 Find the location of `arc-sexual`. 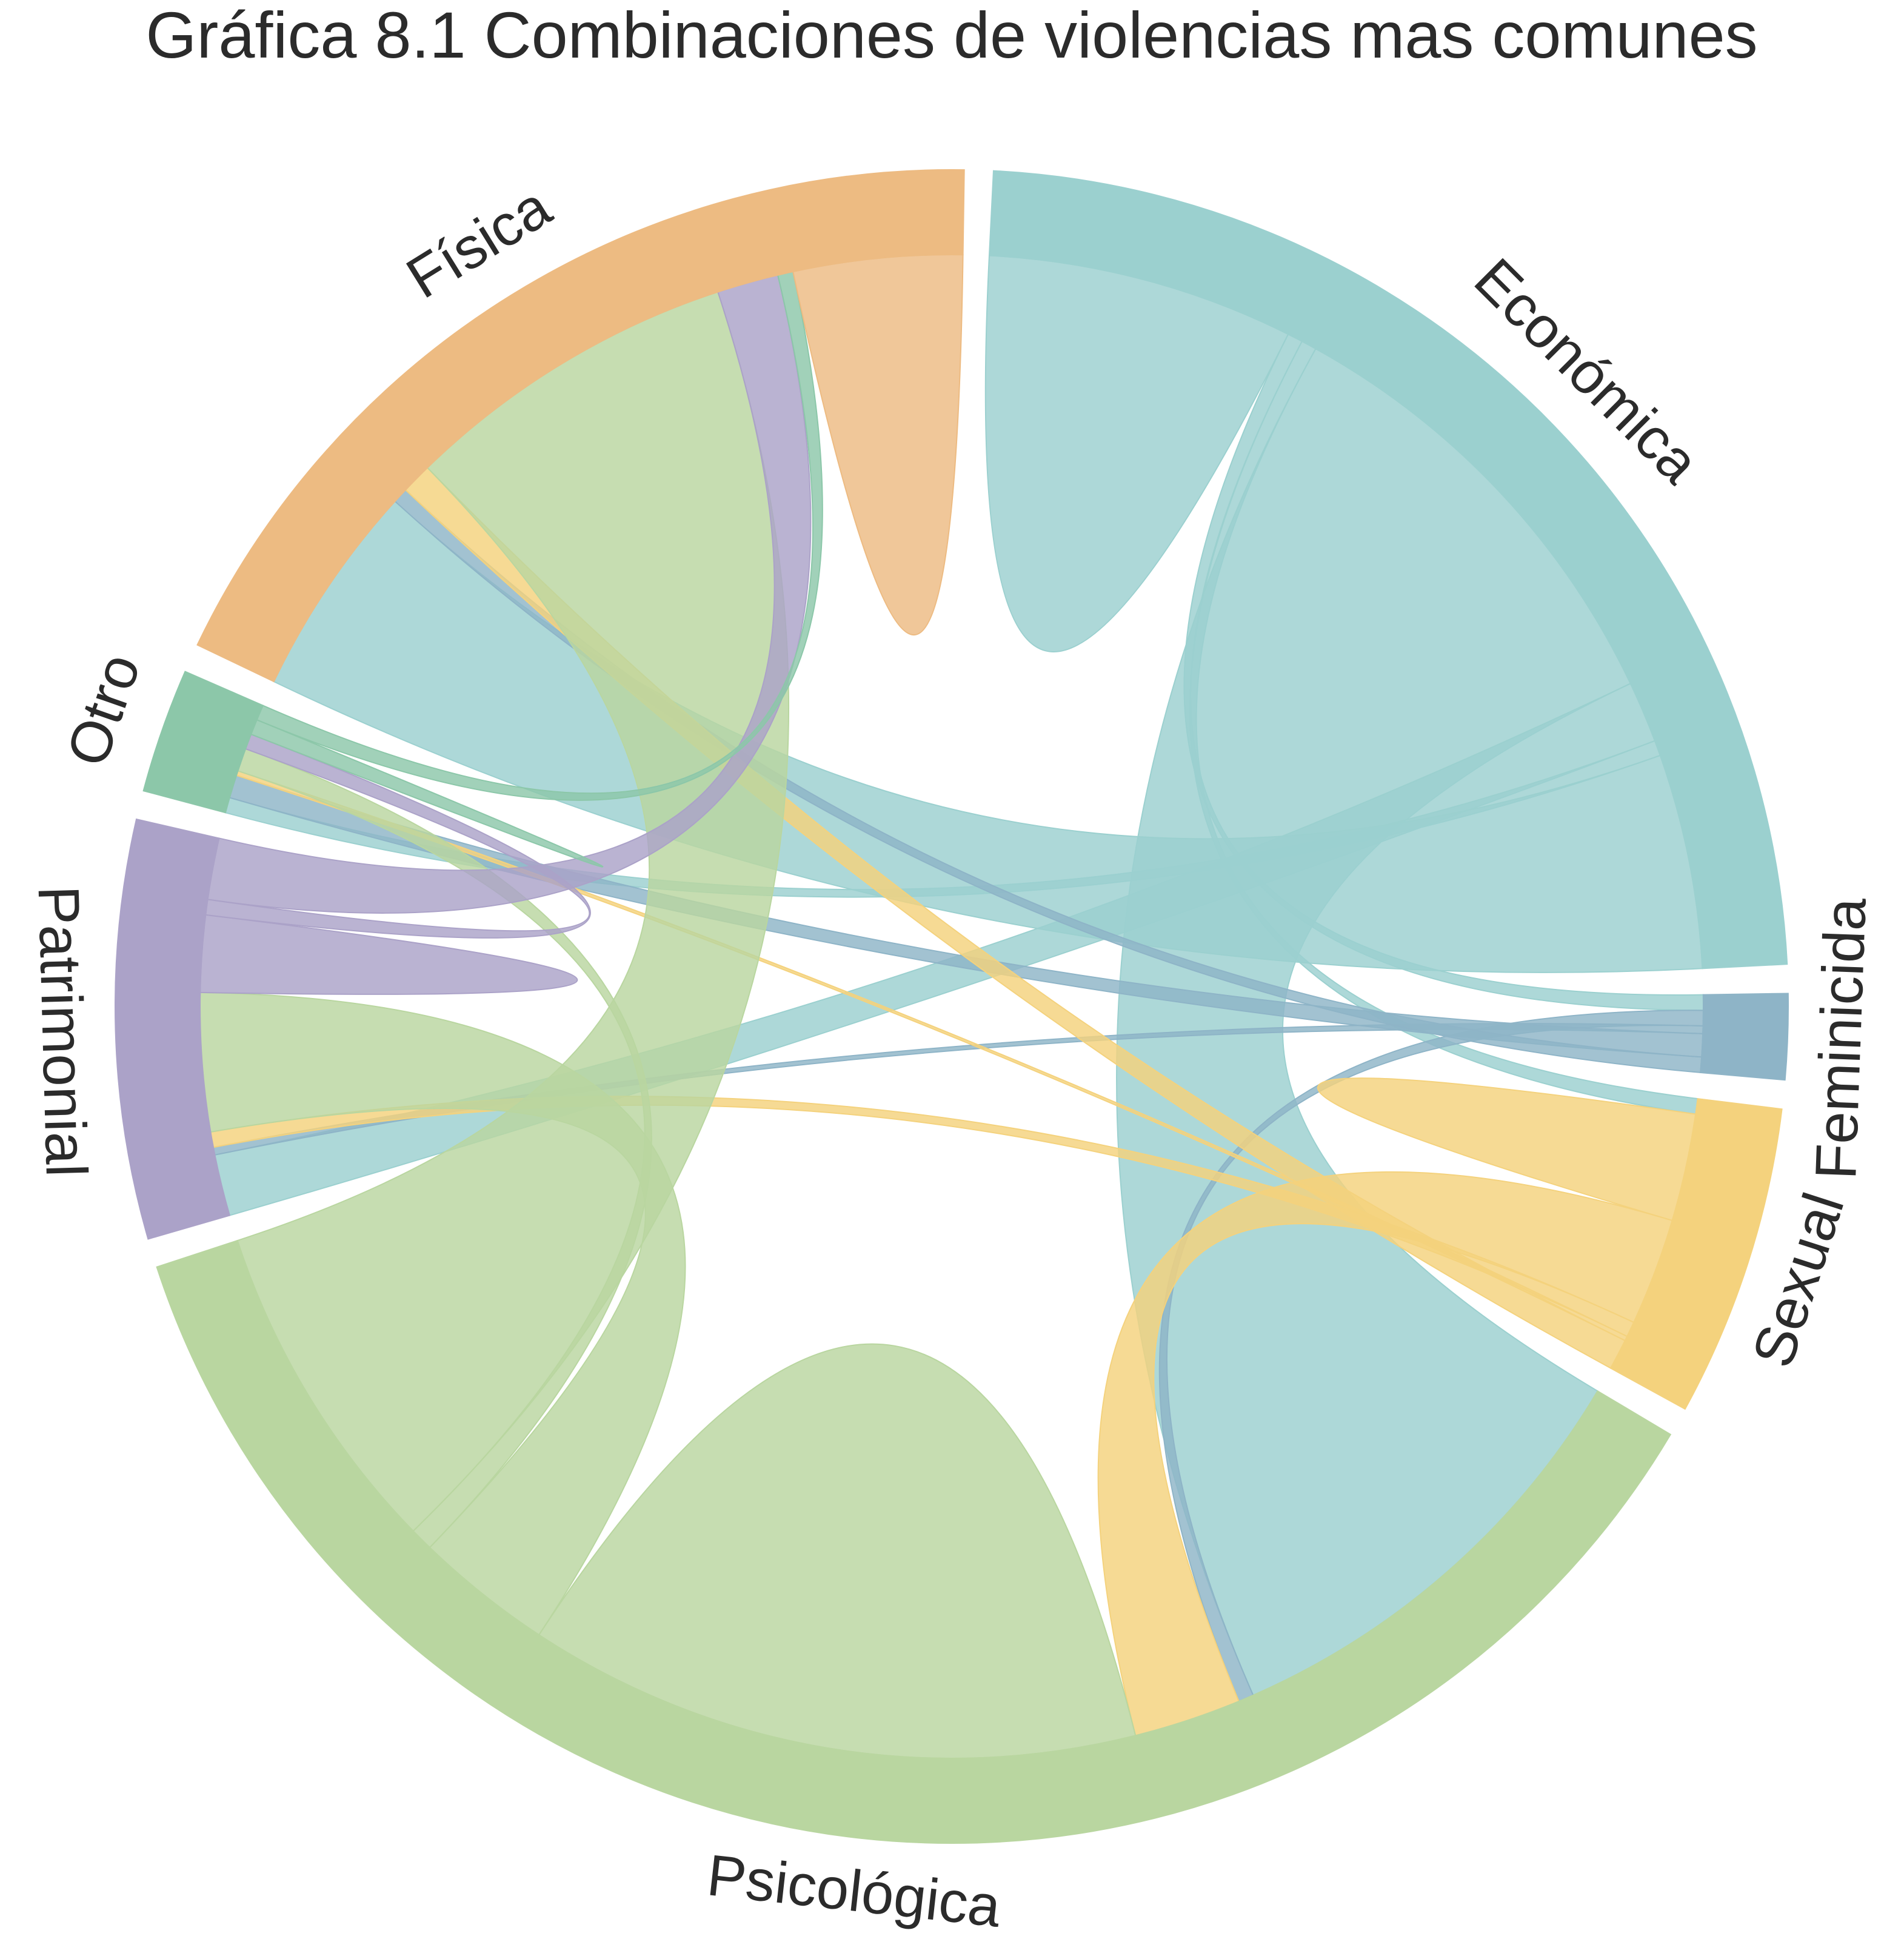

arc-sexual is located at coordinates (1696, 1253).